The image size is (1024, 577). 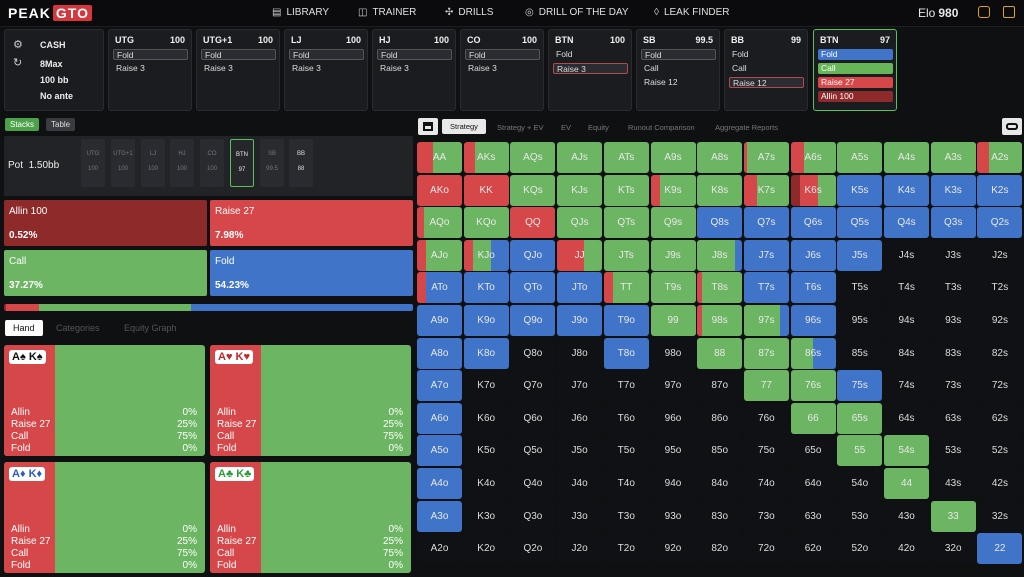 What do you see at coordinates (906, 418) in the screenshot?
I see `range-cell: 64s` at bounding box center [906, 418].